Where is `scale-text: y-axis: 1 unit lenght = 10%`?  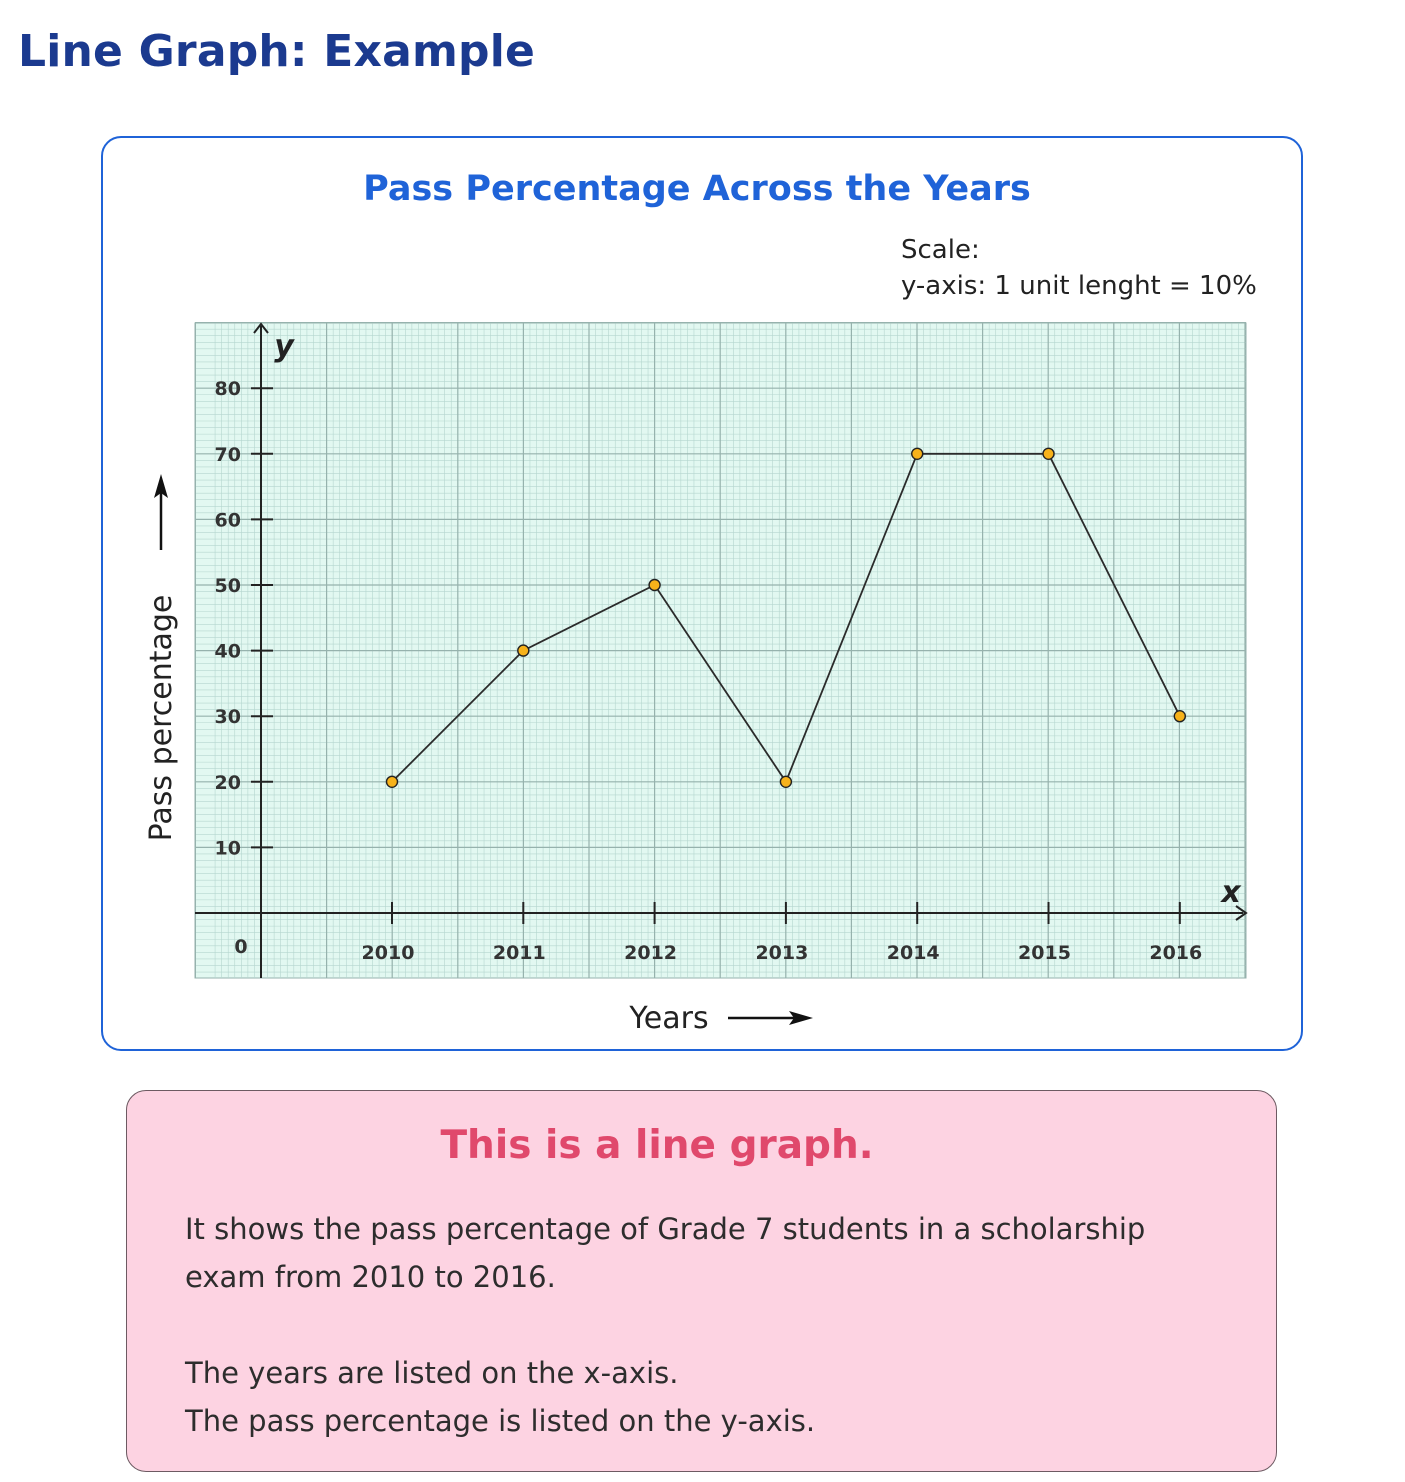
scale-text: y-axis: 1 unit lenght = 10% is located at coordinates (1079, 286).